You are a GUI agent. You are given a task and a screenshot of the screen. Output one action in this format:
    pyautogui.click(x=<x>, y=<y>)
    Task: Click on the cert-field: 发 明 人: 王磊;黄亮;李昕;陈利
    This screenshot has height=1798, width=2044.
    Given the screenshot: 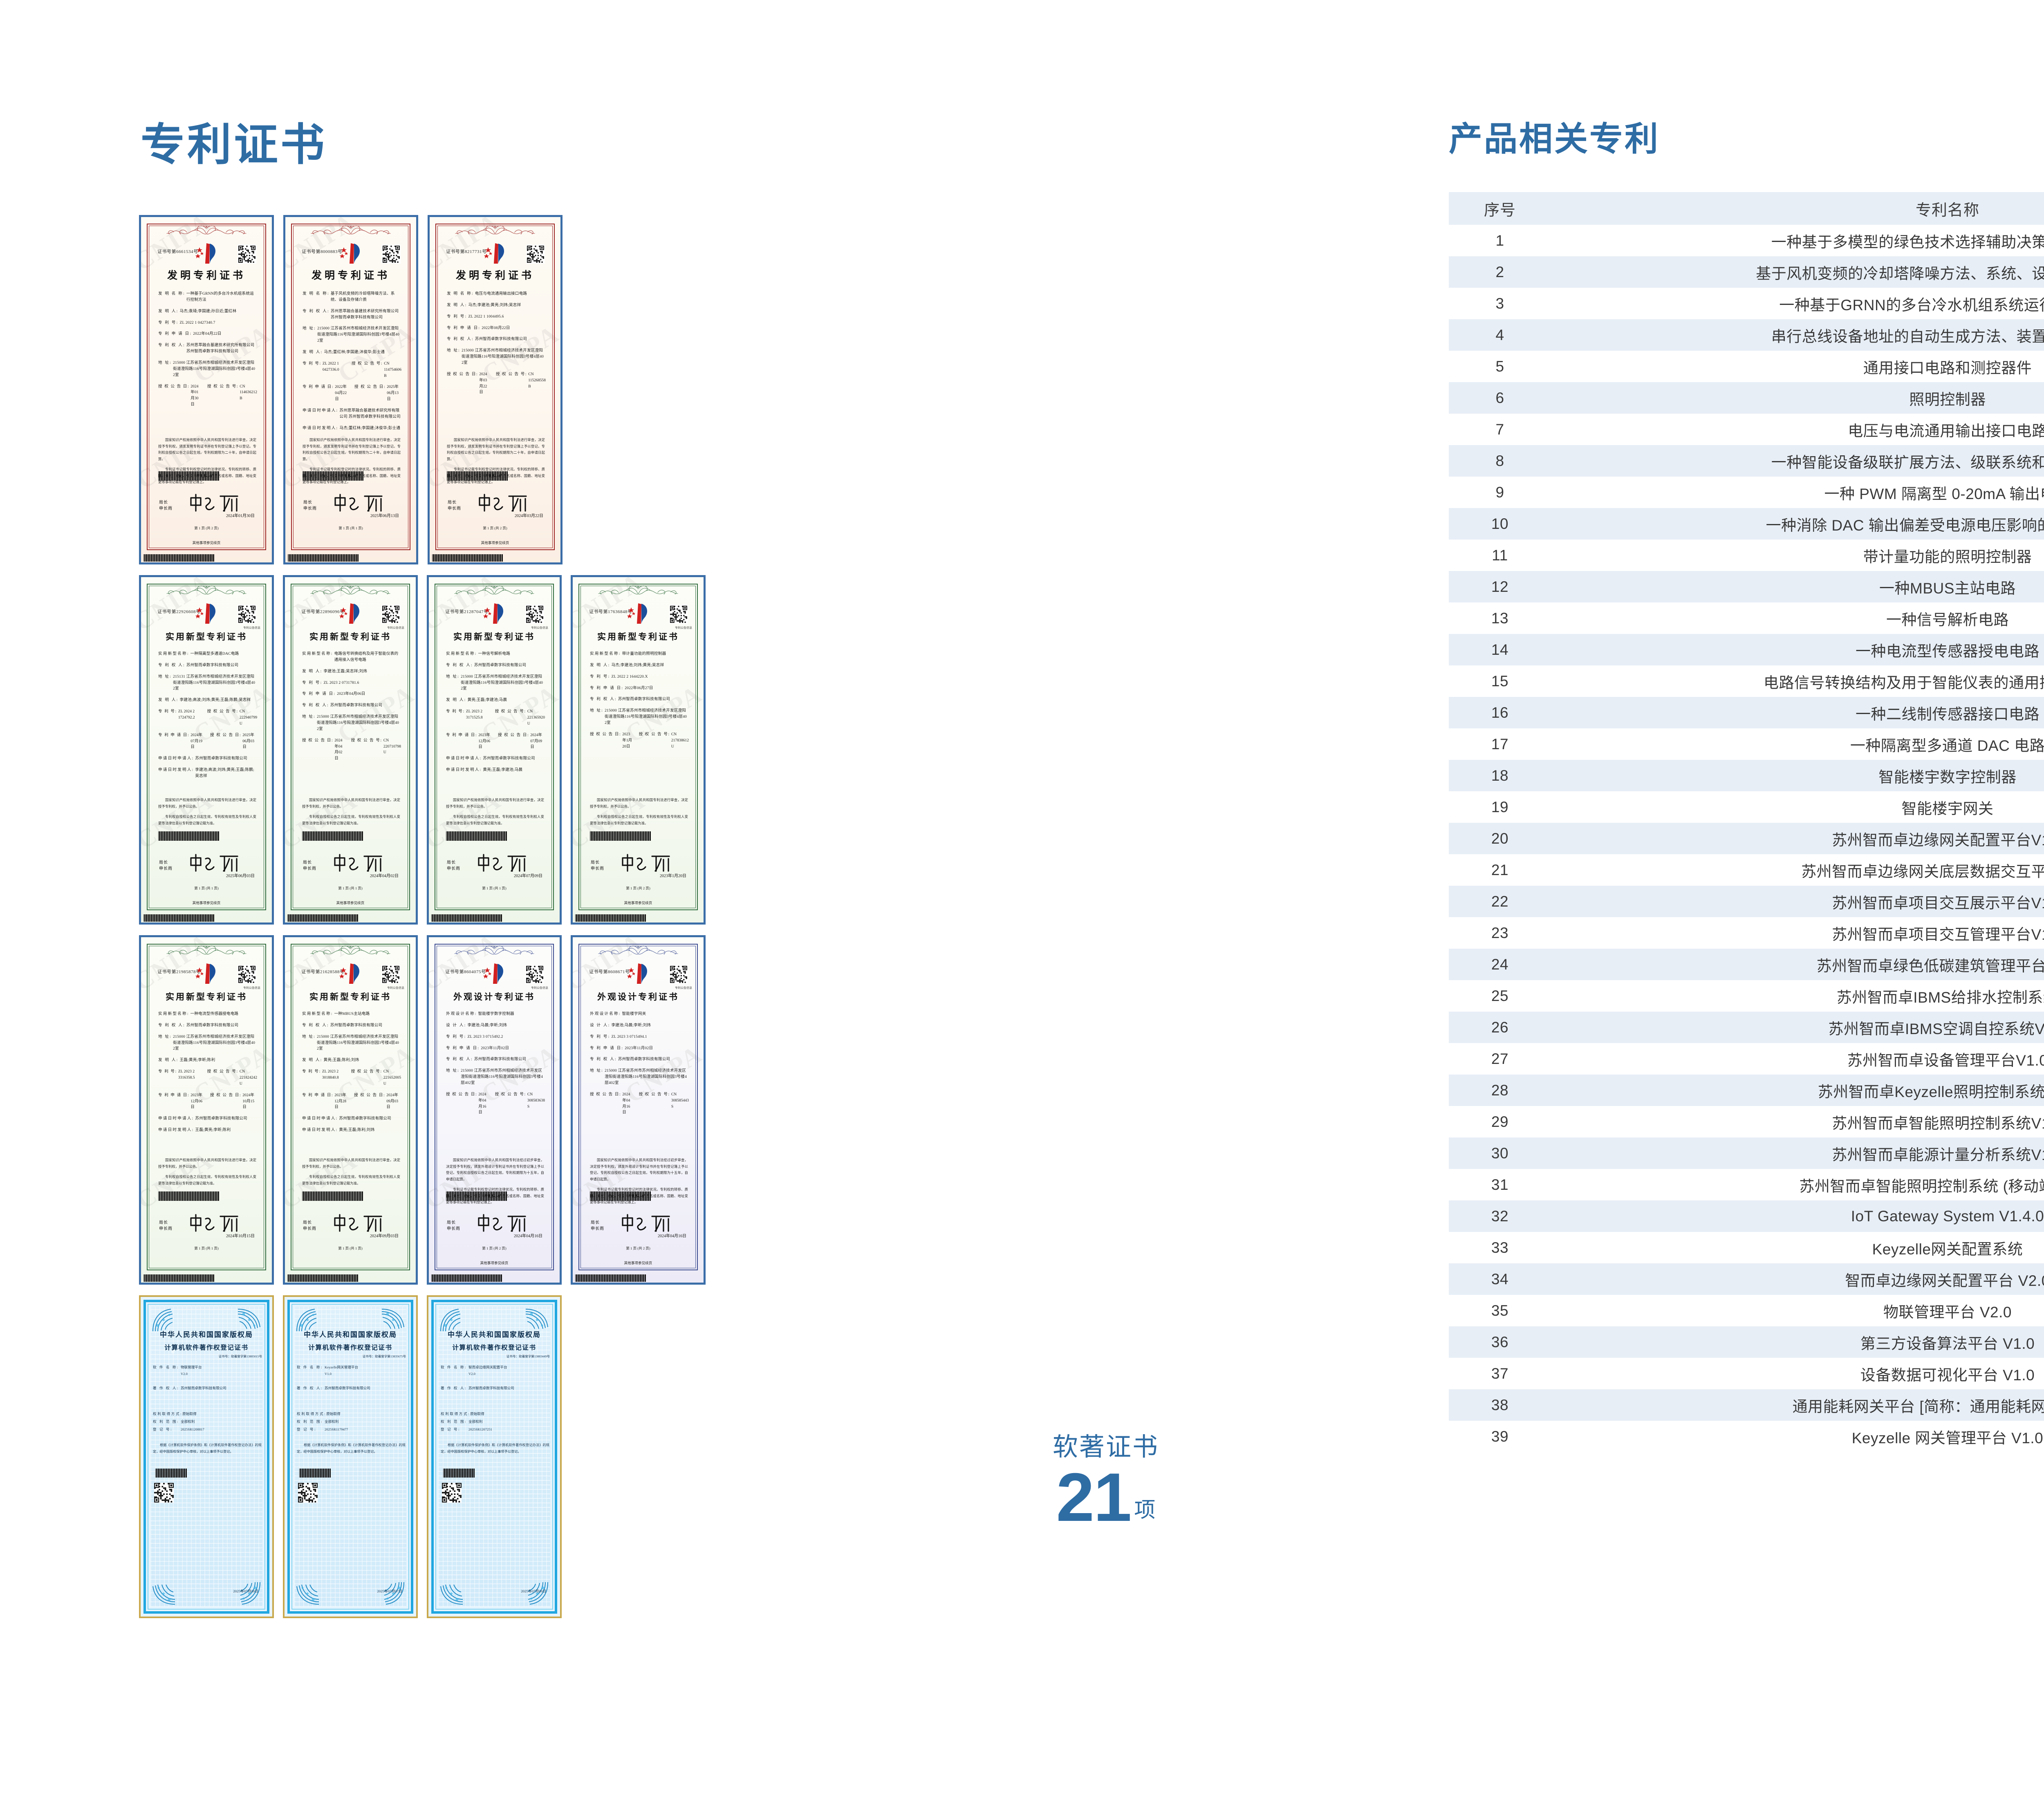 What is the action you would take?
    pyautogui.click(x=208, y=1060)
    